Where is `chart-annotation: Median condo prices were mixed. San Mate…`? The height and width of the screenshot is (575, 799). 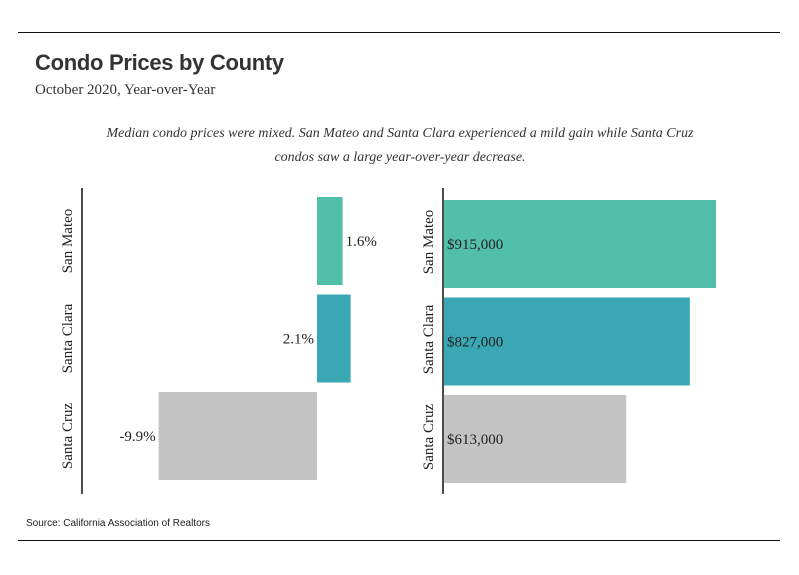
chart-annotation: Median condo prices were mixed. San Mate… is located at coordinates (400, 145).